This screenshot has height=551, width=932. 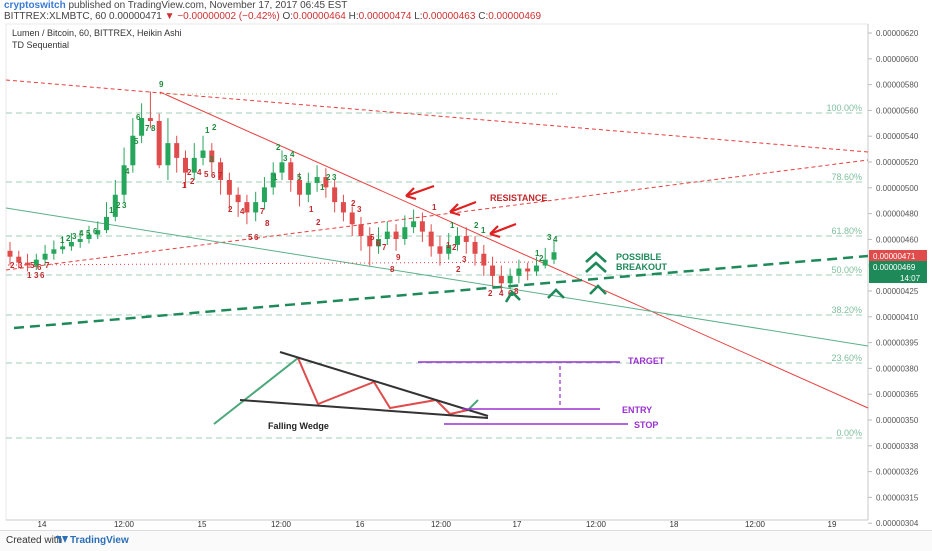 What do you see at coordinates (199, 172) in the screenshot?
I see `svg-text: 4` at bounding box center [199, 172].